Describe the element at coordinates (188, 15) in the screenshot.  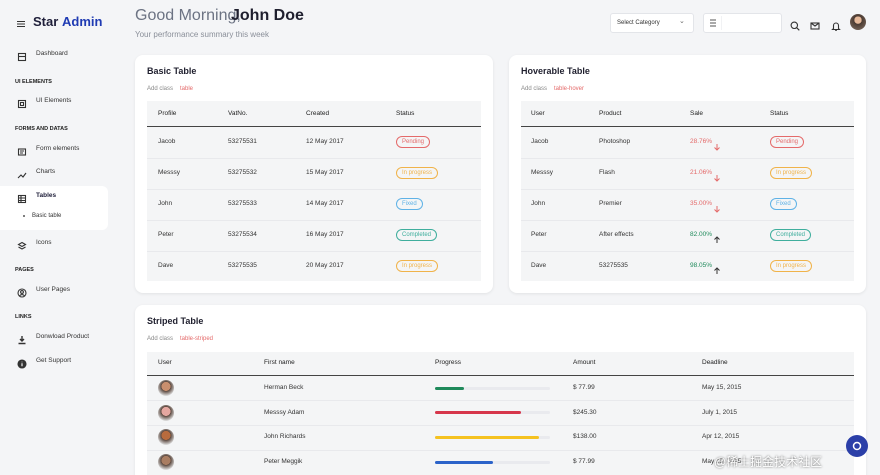
I see `greeting: Good Morning,` at that location.